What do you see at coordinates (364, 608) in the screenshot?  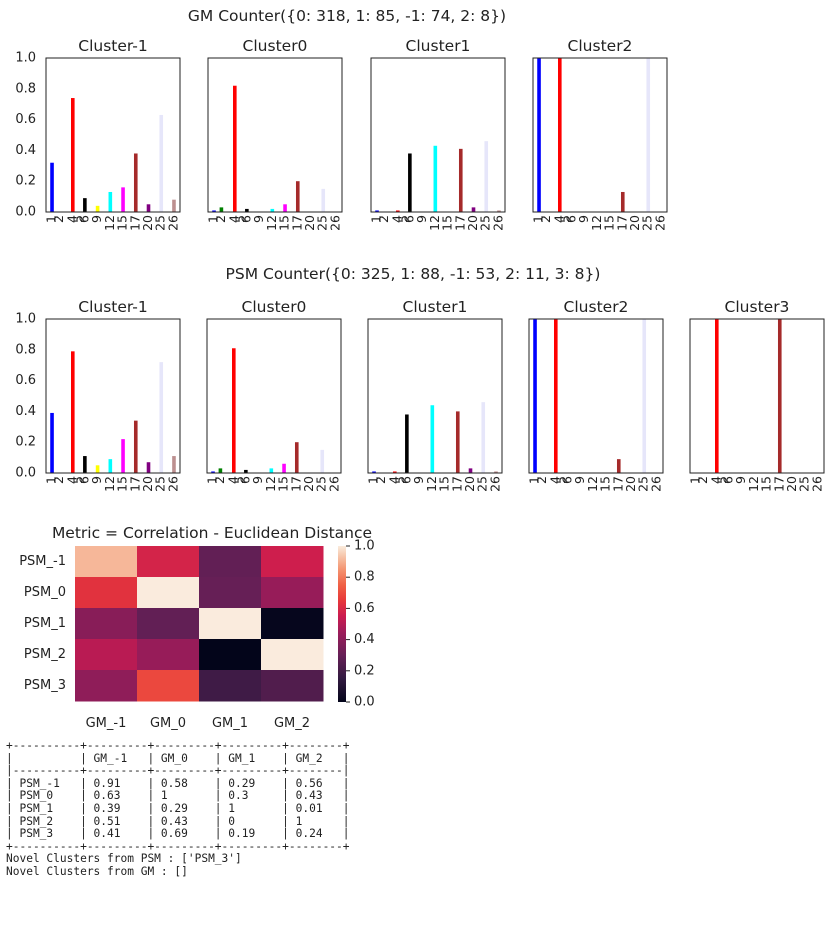 I see `colorbar-tick-label: 0.6` at bounding box center [364, 608].